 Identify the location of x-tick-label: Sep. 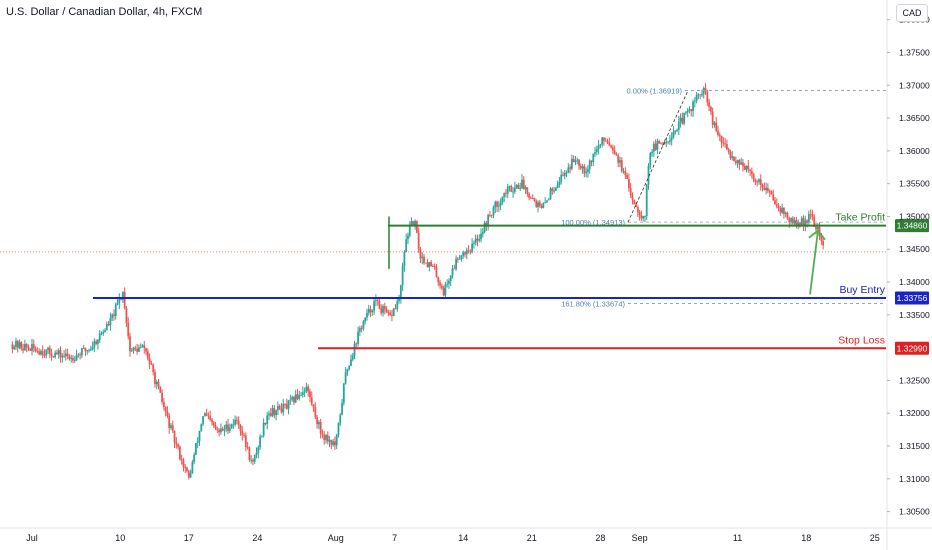
(640, 538).